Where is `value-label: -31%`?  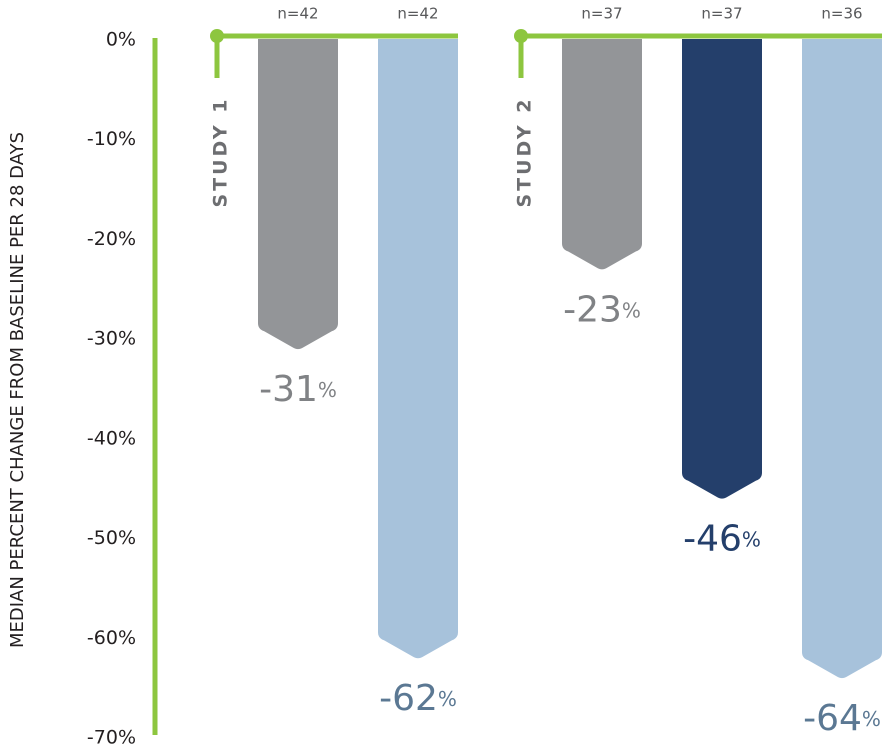 value-label: -31% is located at coordinates (298, 389).